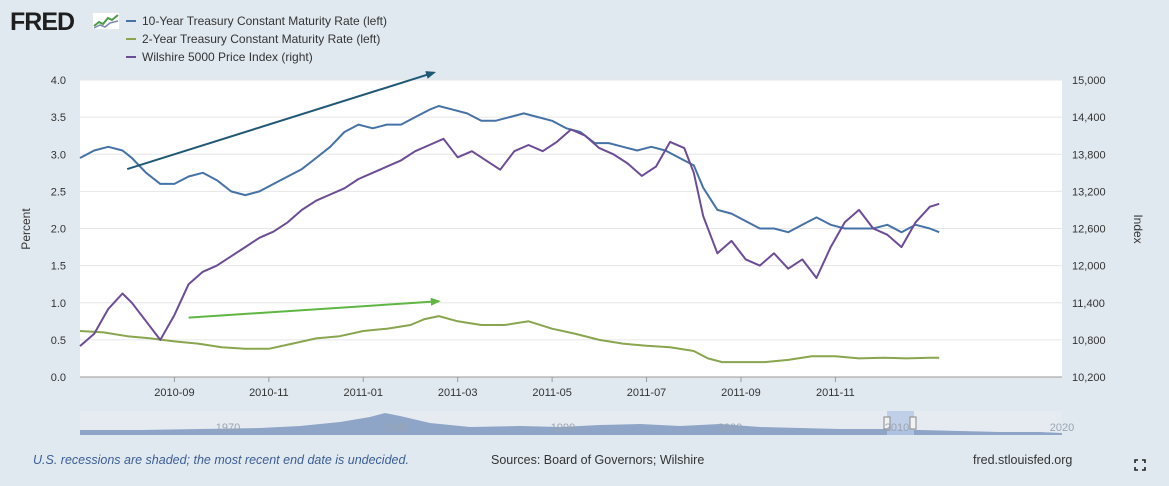 This screenshot has width=1169, height=486. I want to click on y-axis-right-label: Index, so click(1138, 228).